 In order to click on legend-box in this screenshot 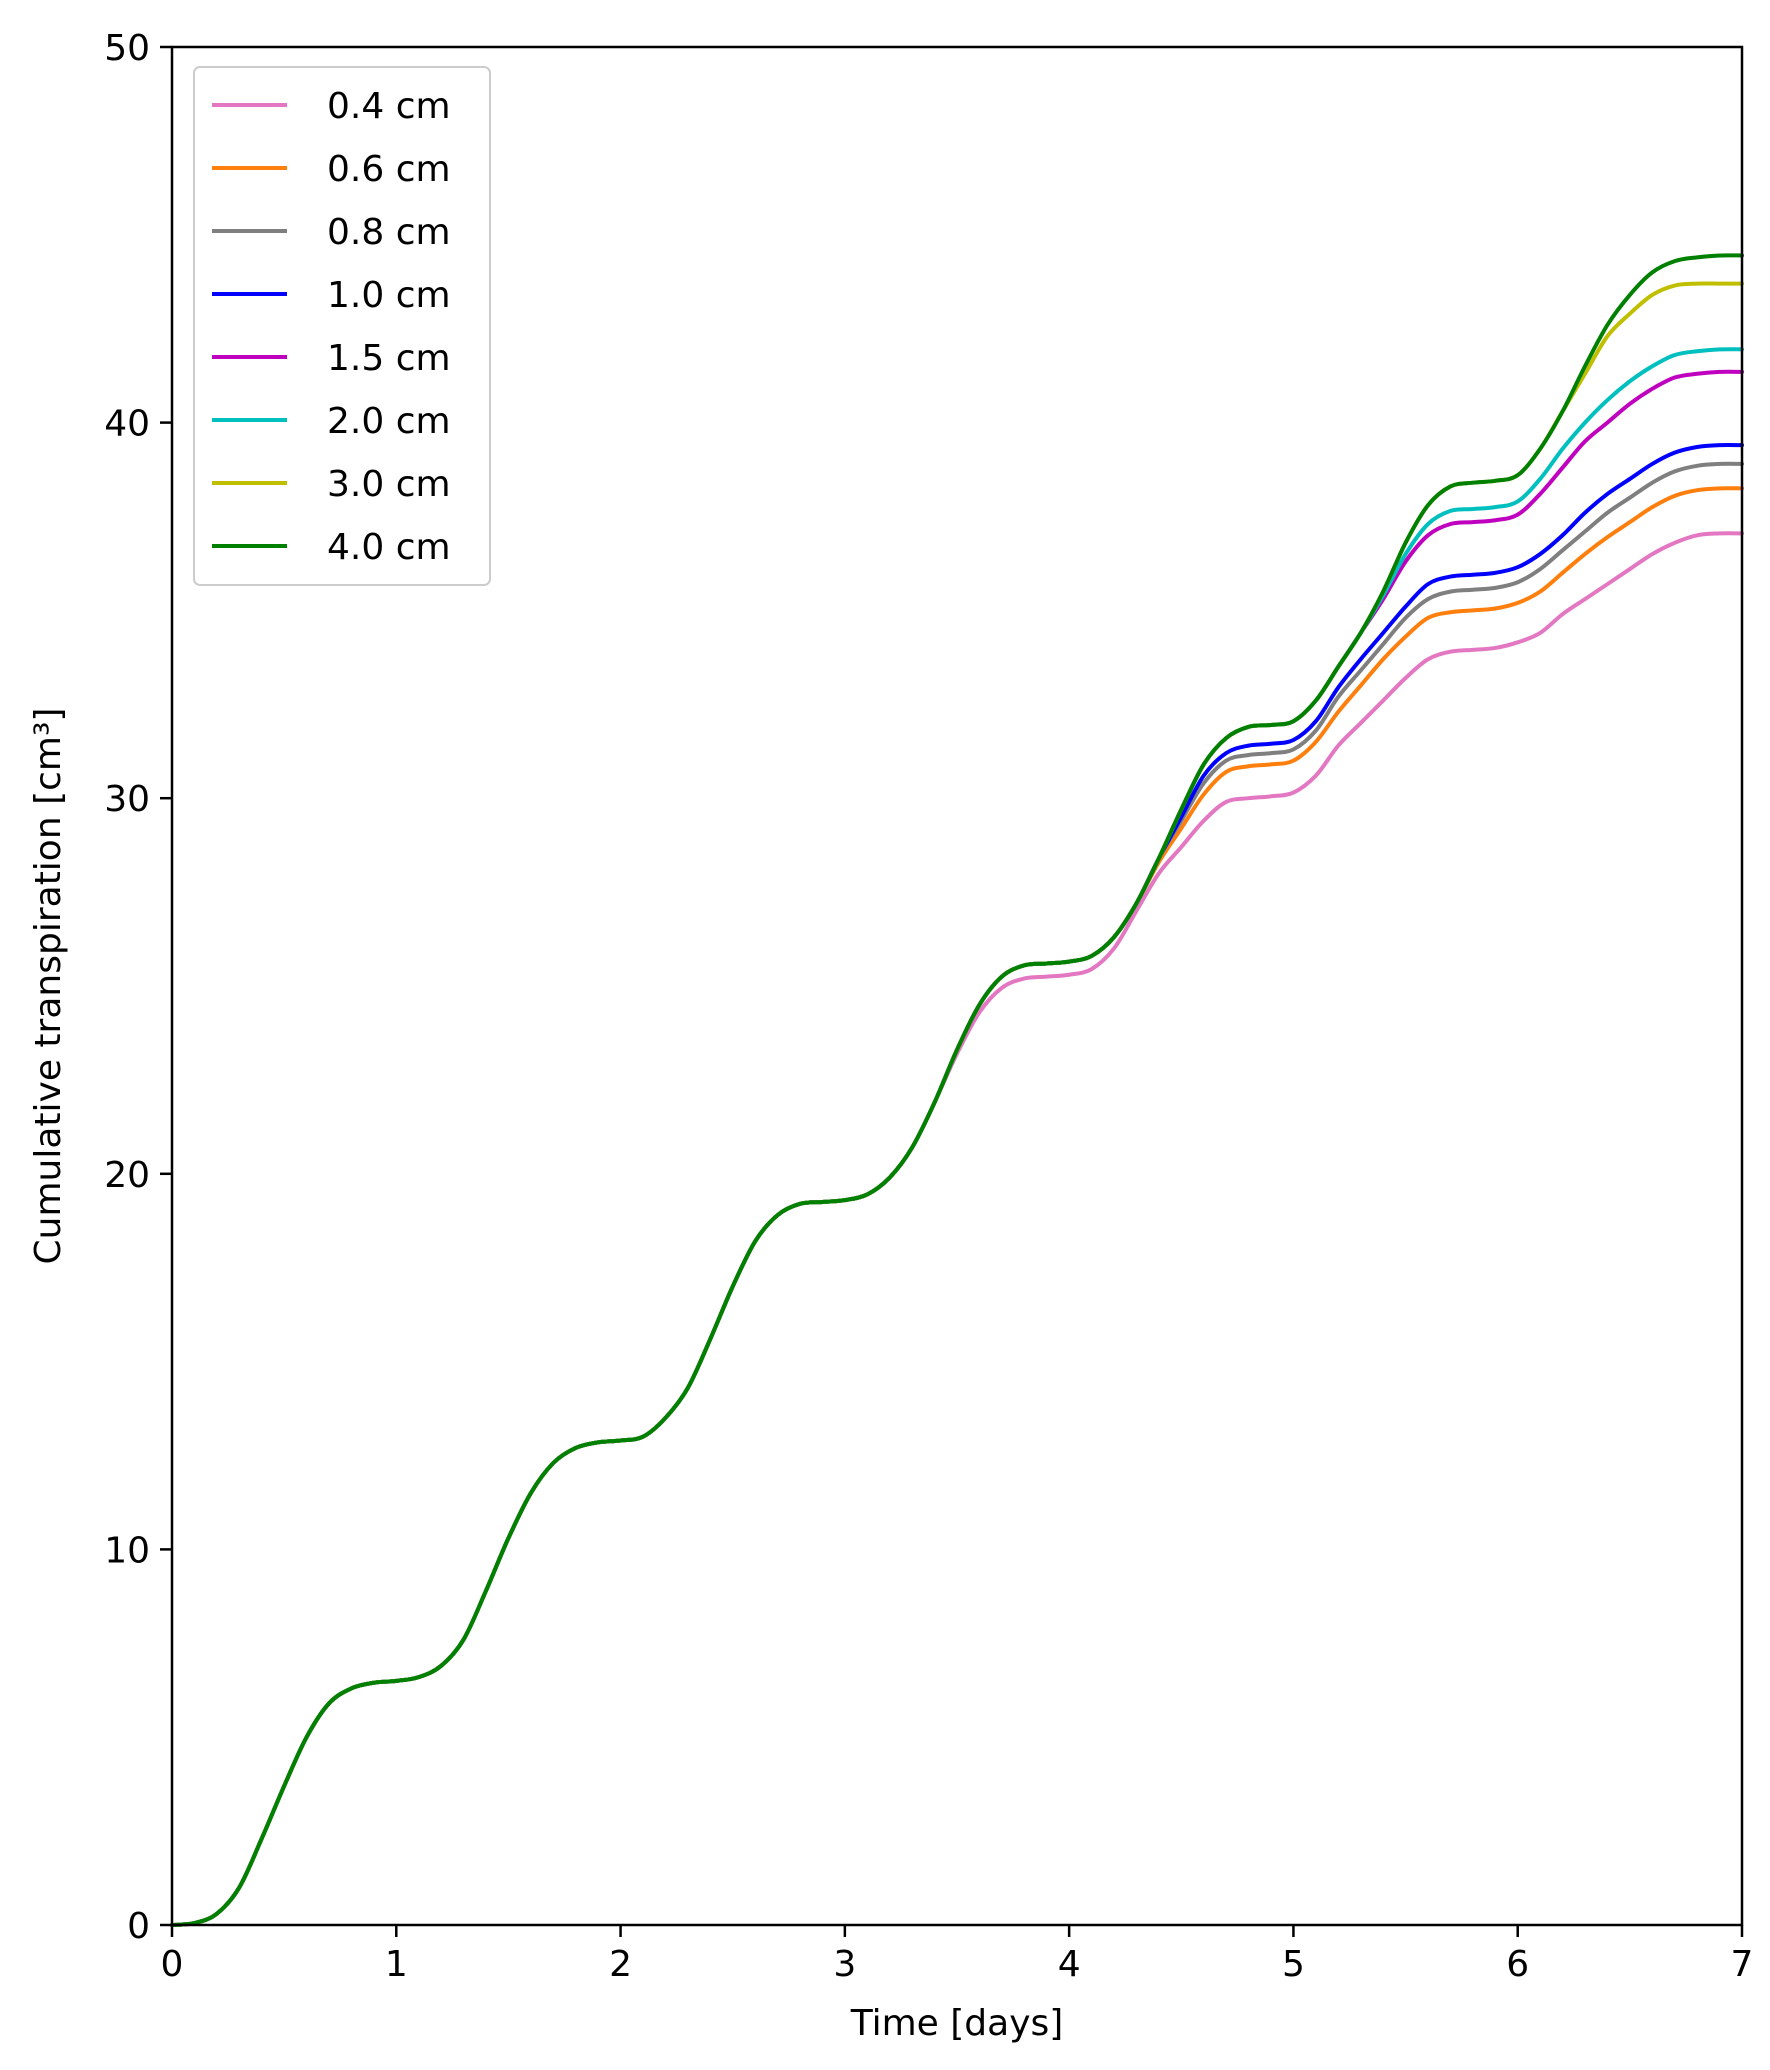, I will do `click(342, 326)`.